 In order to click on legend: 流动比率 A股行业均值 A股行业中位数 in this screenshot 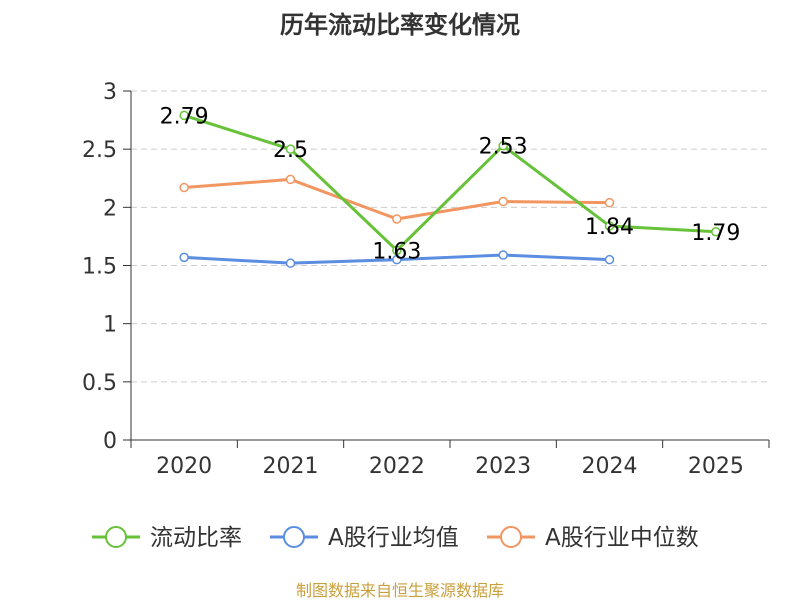, I will do `click(395, 538)`.